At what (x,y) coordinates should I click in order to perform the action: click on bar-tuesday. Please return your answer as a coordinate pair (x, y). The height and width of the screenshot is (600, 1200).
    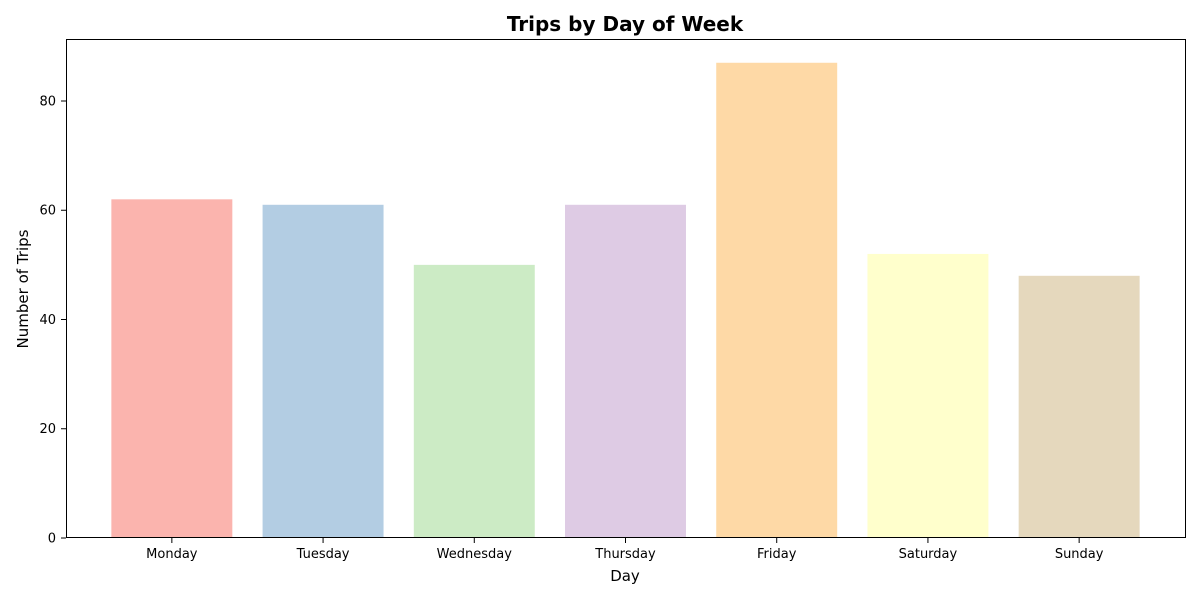
    Looking at the image, I should click on (323, 371).